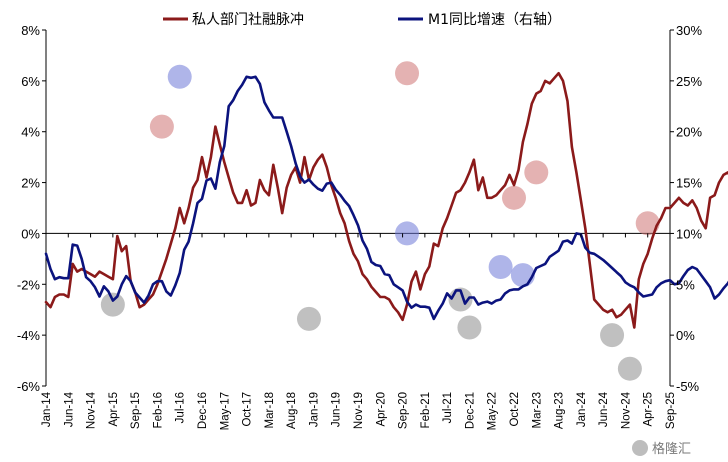 Image resolution: width=728 pixels, height=462 pixels. Describe the element at coordinates (359, 410) in the screenshot. I see `x-tick-label: Nov-19` at that location.